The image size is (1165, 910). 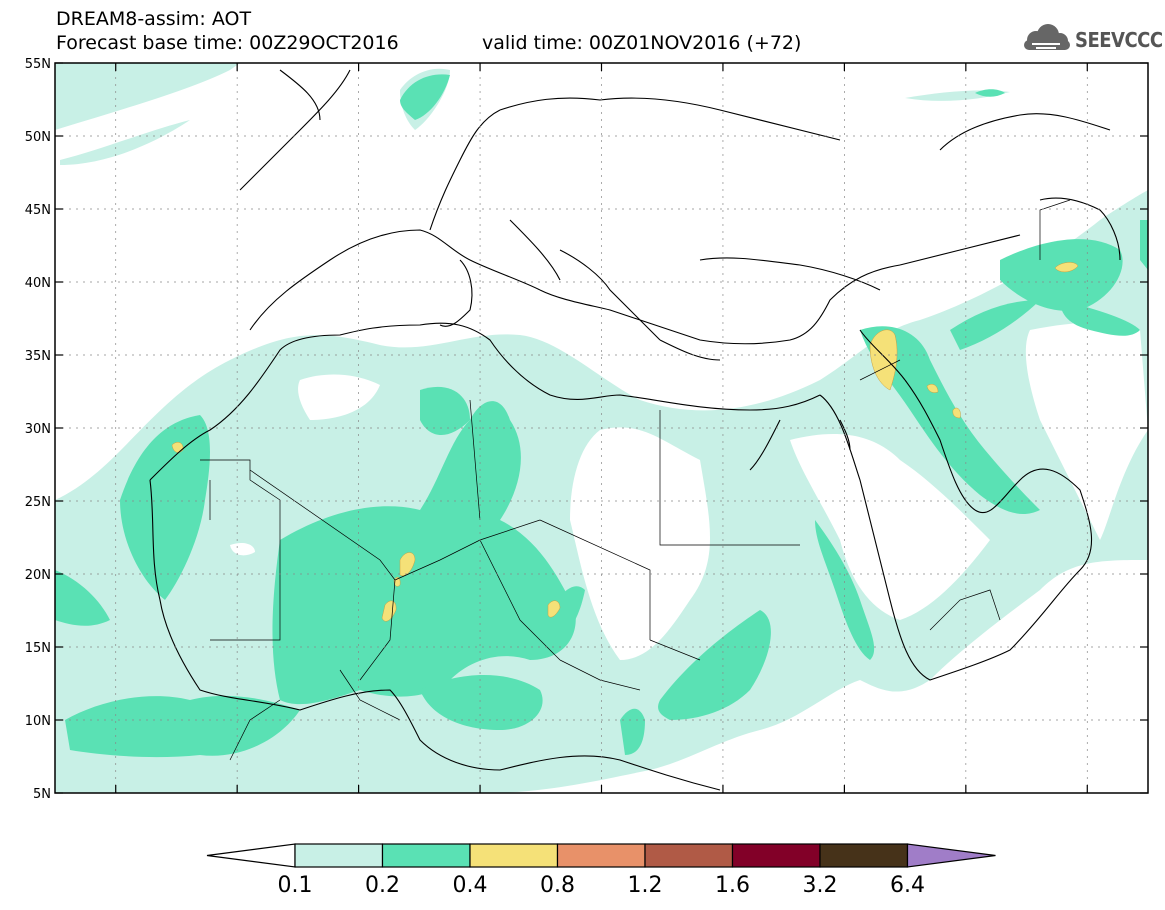 What do you see at coordinates (38, 721) in the screenshot?
I see `y-tick-label: 10N` at bounding box center [38, 721].